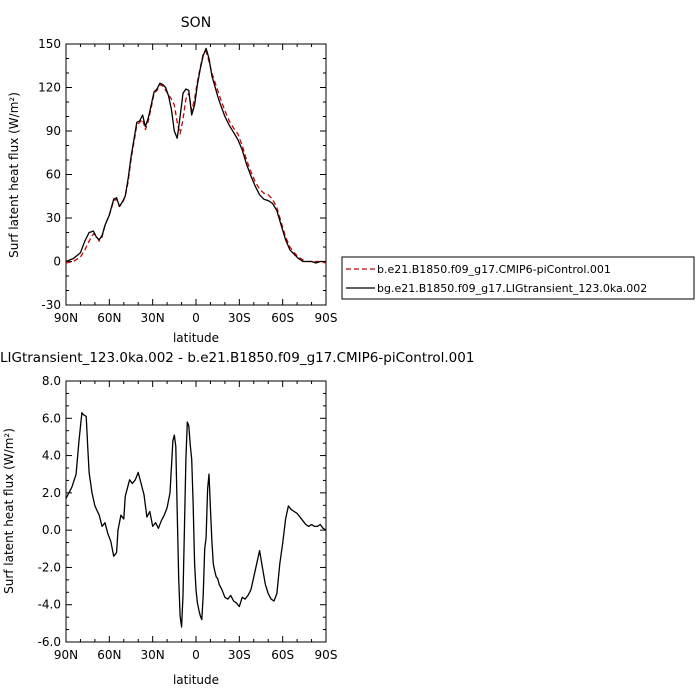  I want to click on chart-title: SON, so click(196, 23).